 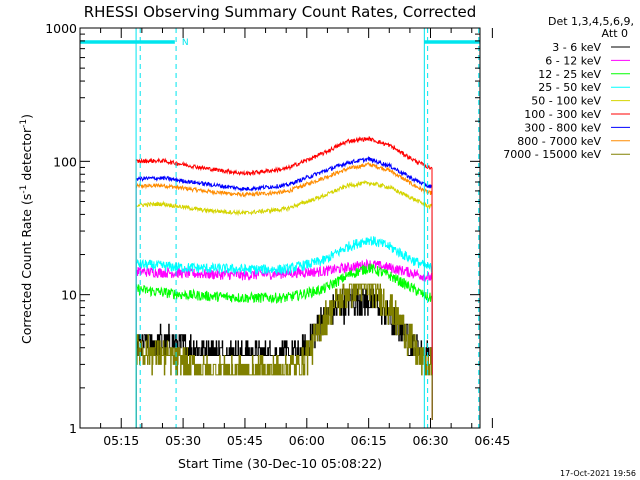 I want to click on timestamp: 17-Oct-2021 19:56, so click(x=598, y=473).